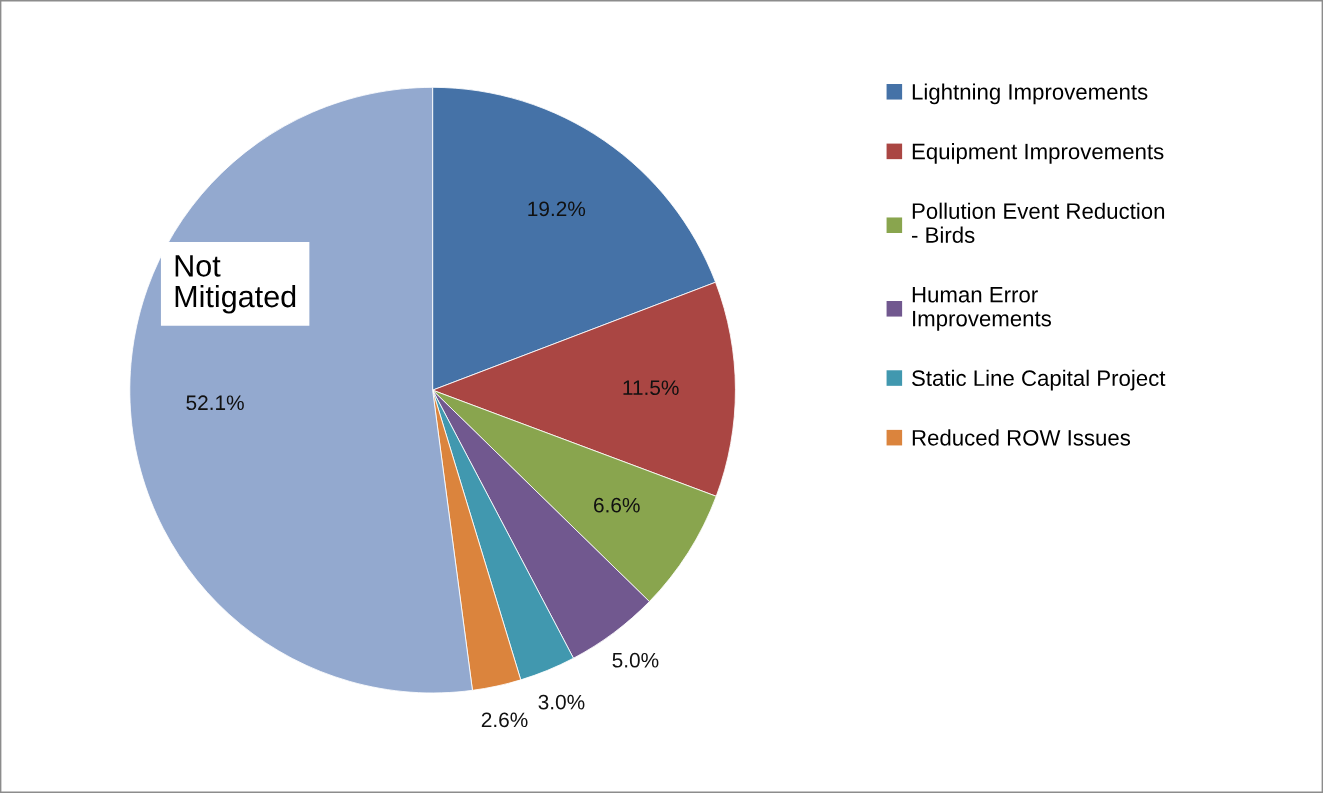 The height and width of the screenshot is (793, 1323). Describe the element at coordinates (504, 720) in the screenshot. I see `data-label: 2.6%` at that location.